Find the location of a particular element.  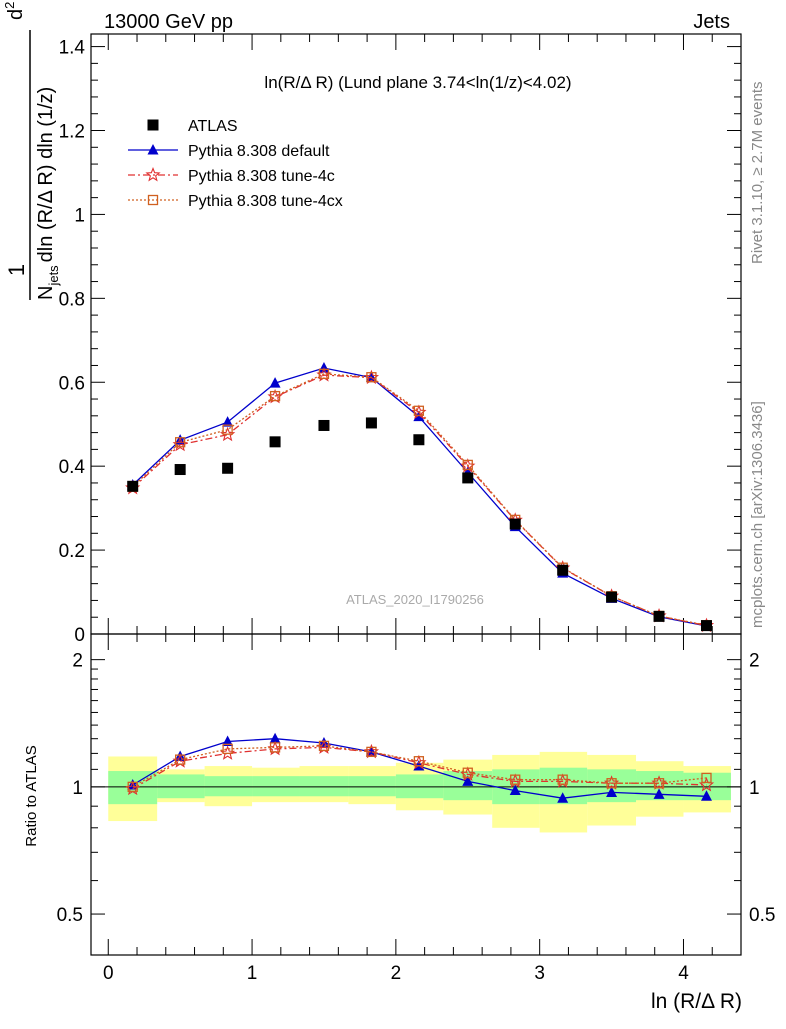

y-tick-label: 0.6 is located at coordinates (72, 383).